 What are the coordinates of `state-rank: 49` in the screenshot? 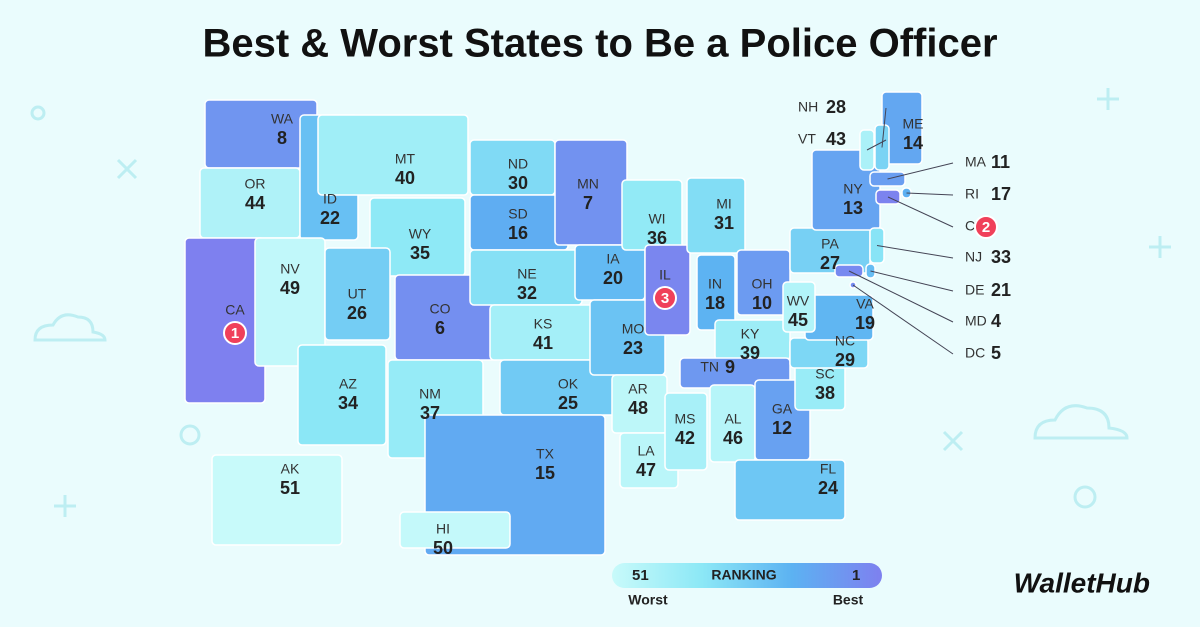 It's located at (290, 288).